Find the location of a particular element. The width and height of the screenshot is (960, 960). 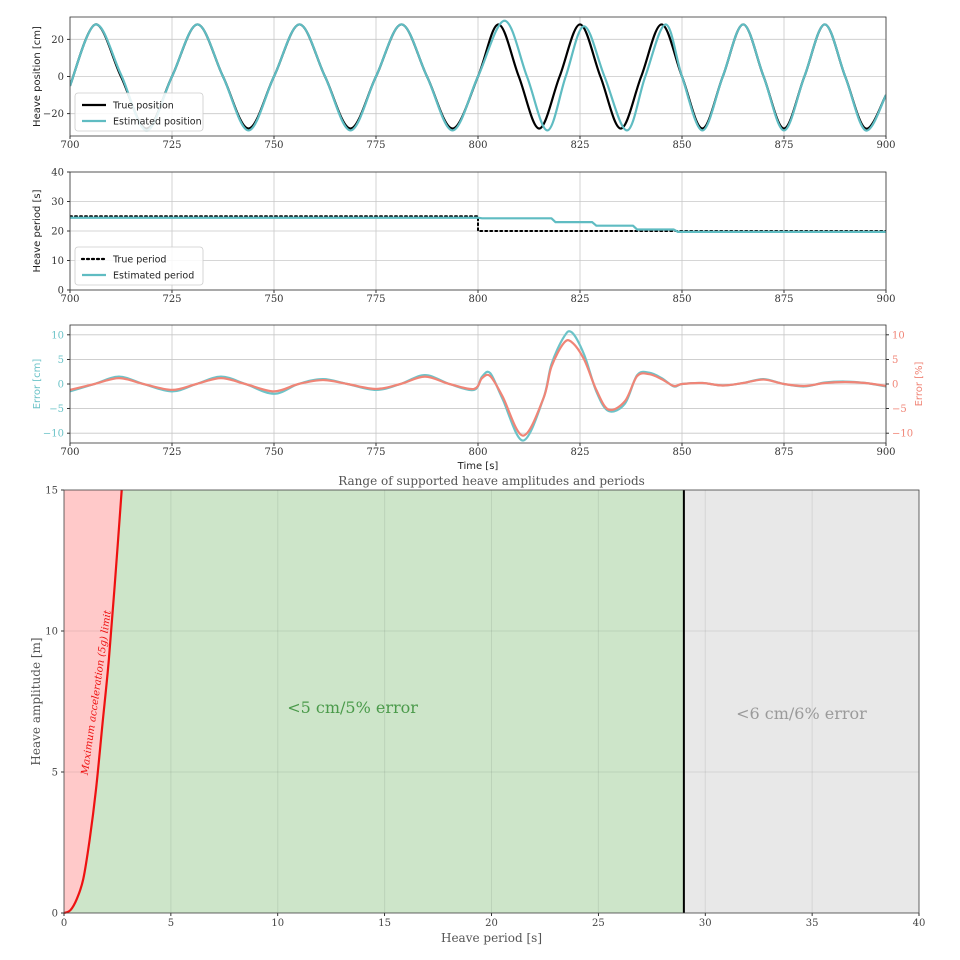

y-tick-label: −10 is located at coordinates (53, 434).